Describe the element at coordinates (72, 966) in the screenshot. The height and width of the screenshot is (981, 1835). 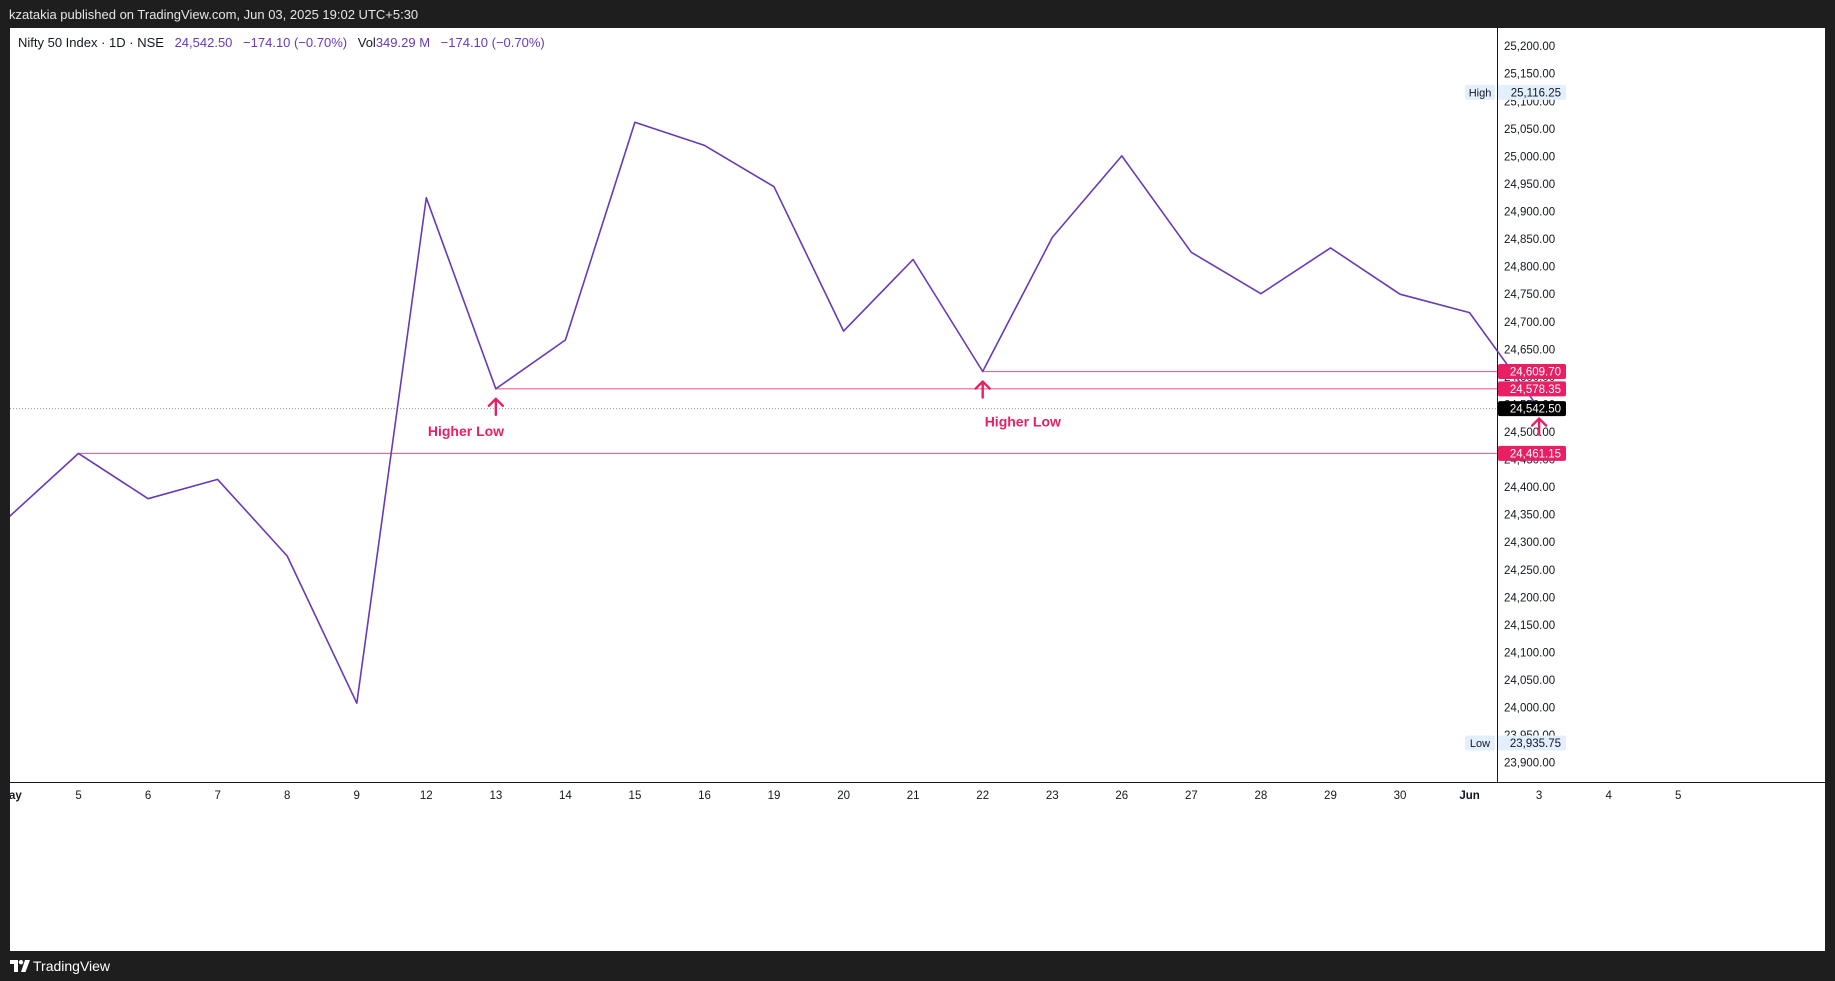
I see `tradingview-brand: TradingView` at that location.